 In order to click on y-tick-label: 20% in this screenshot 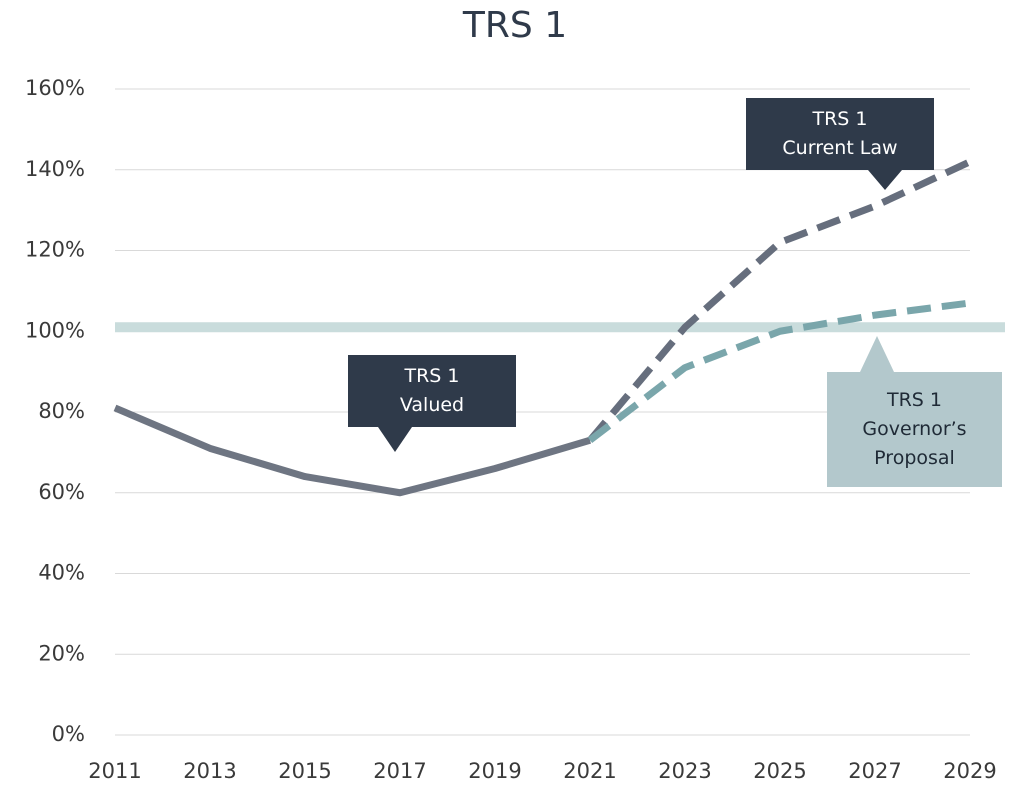, I will do `click(61, 653)`.